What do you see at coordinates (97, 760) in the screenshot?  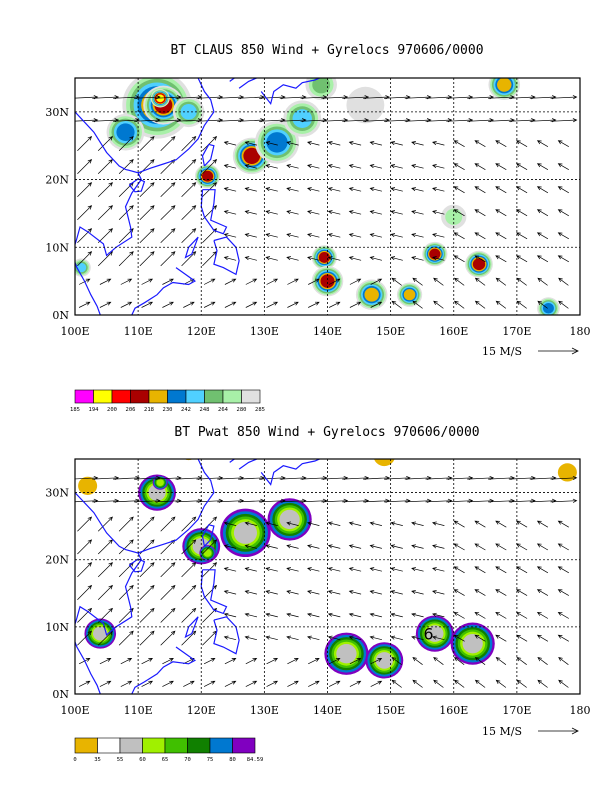 I see `colorbar-label: 35` at bounding box center [97, 760].